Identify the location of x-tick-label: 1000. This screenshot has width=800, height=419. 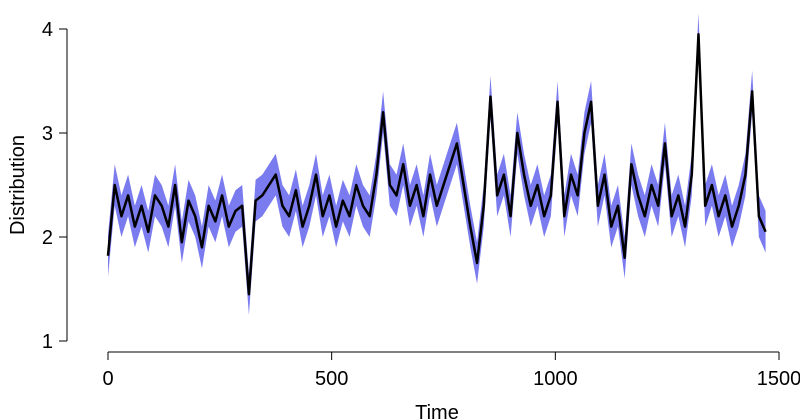
(555, 379).